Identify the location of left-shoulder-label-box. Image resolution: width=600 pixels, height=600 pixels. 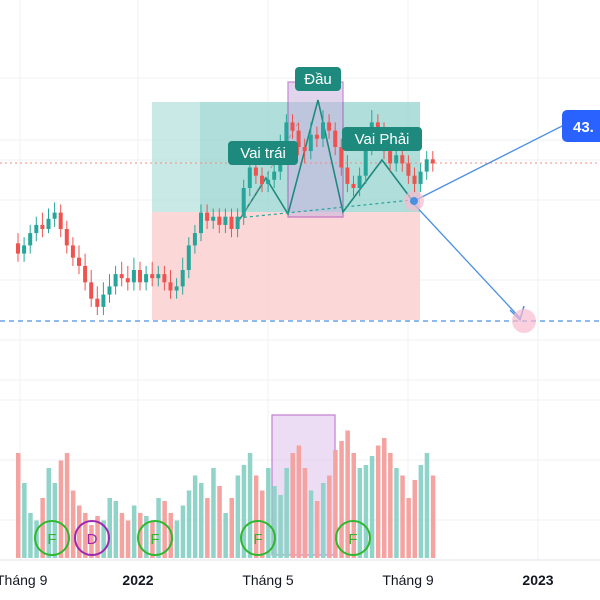
(263, 153).